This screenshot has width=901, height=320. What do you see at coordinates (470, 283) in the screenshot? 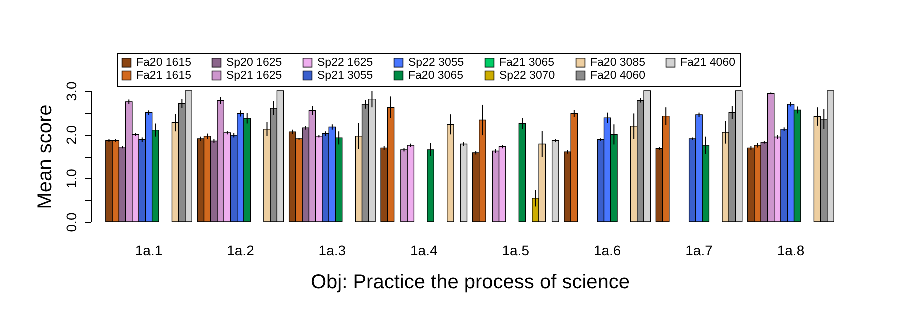
I see `x-axis-title: Obj: Practice the process of science` at bounding box center [470, 283].